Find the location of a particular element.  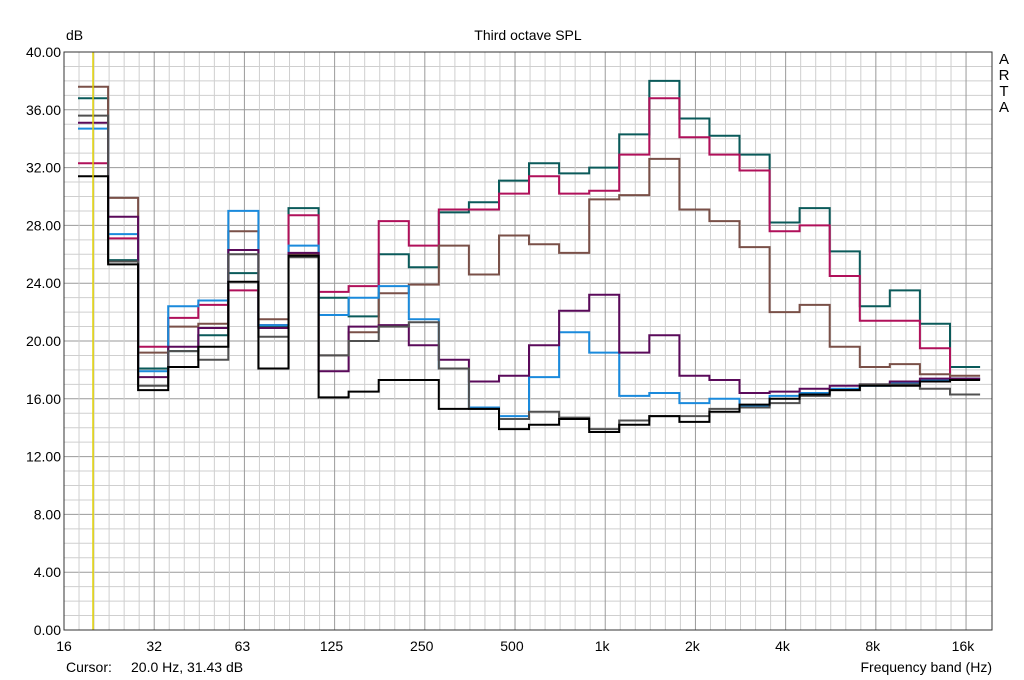

x-axis: 16 32 63 125 250 500 1k 2k 4k 8k 16k is located at coordinates (515, 646).